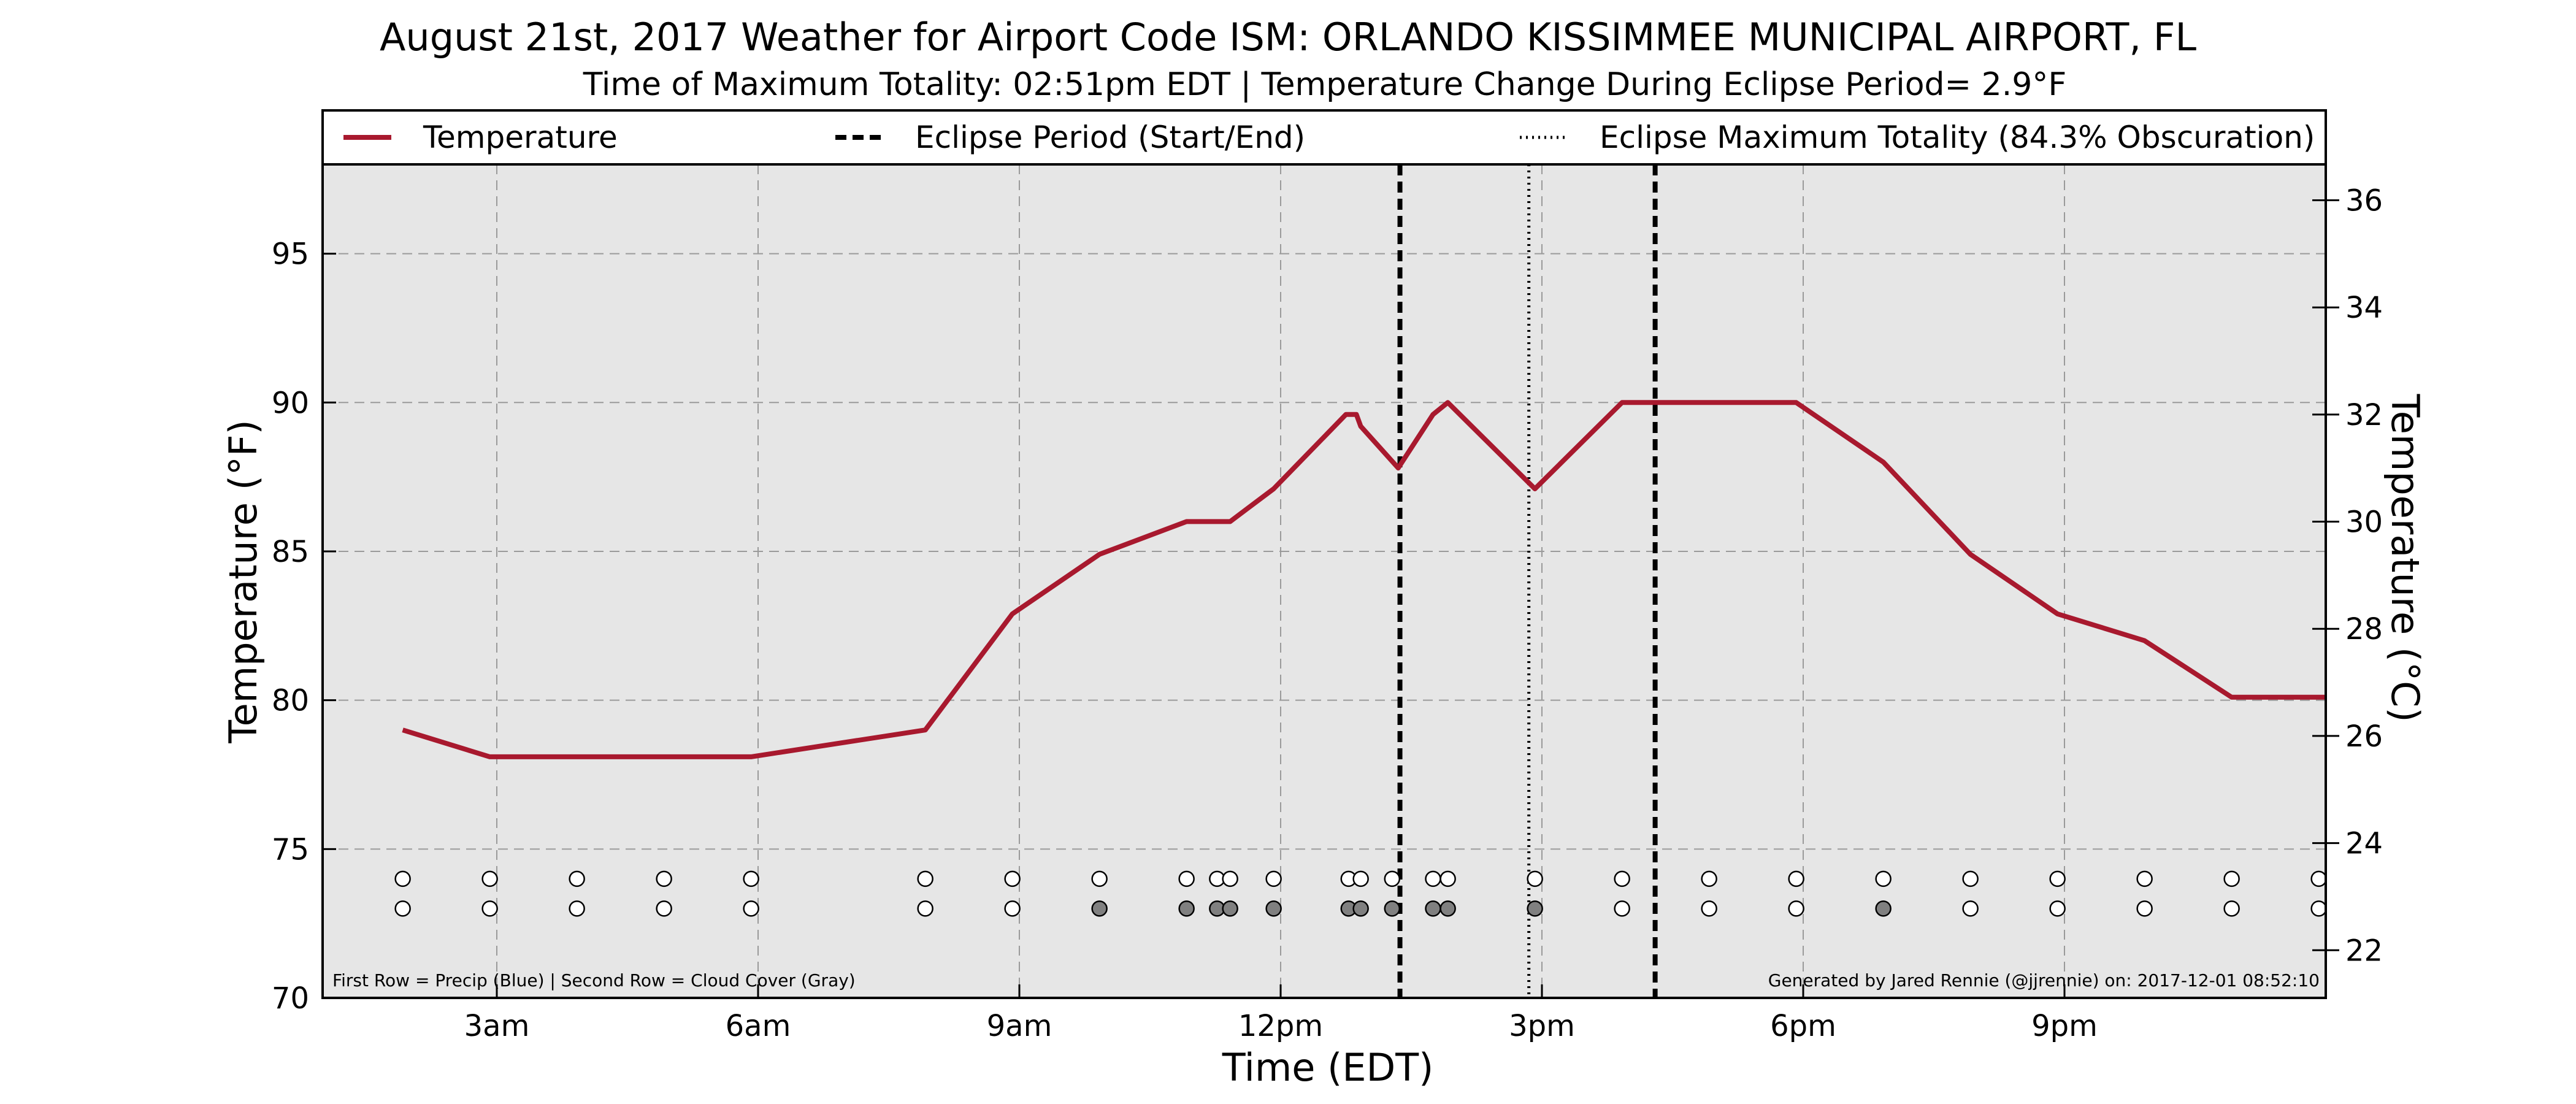 Image resolution: width=2576 pixels, height=1104 pixels. Describe the element at coordinates (1280, 1026) in the screenshot. I see `x-tick-label: 12pm` at that location.